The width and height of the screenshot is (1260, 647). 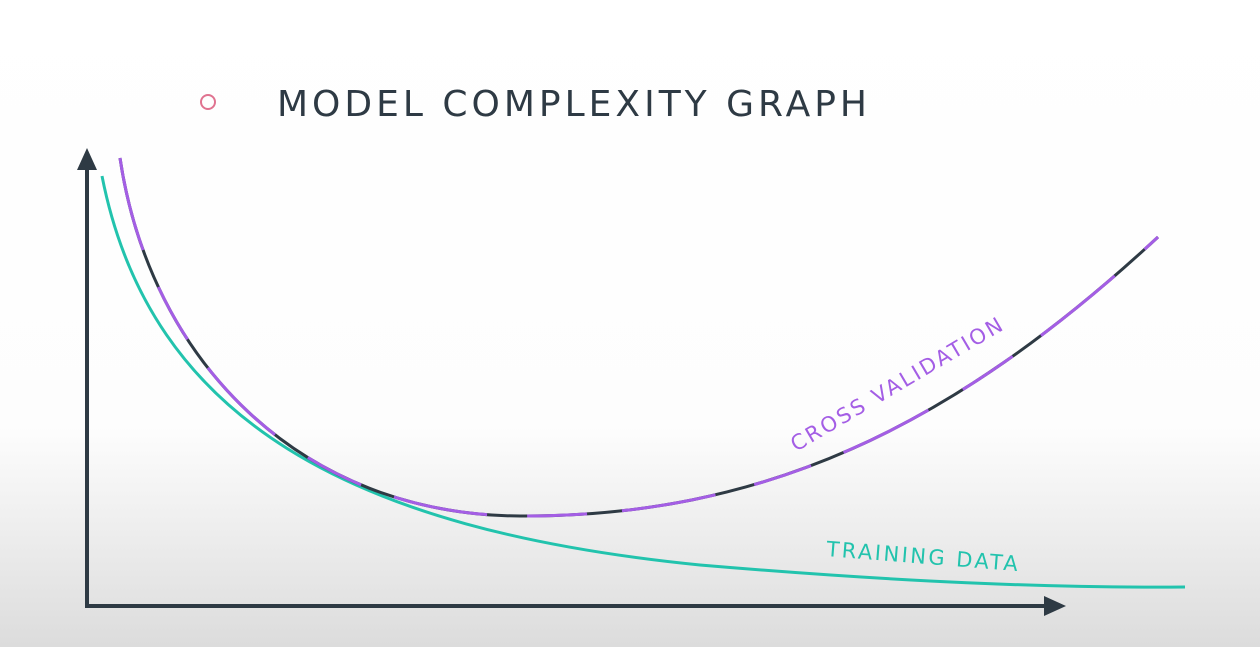 I want to click on title-bullet, so click(x=208, y=102).